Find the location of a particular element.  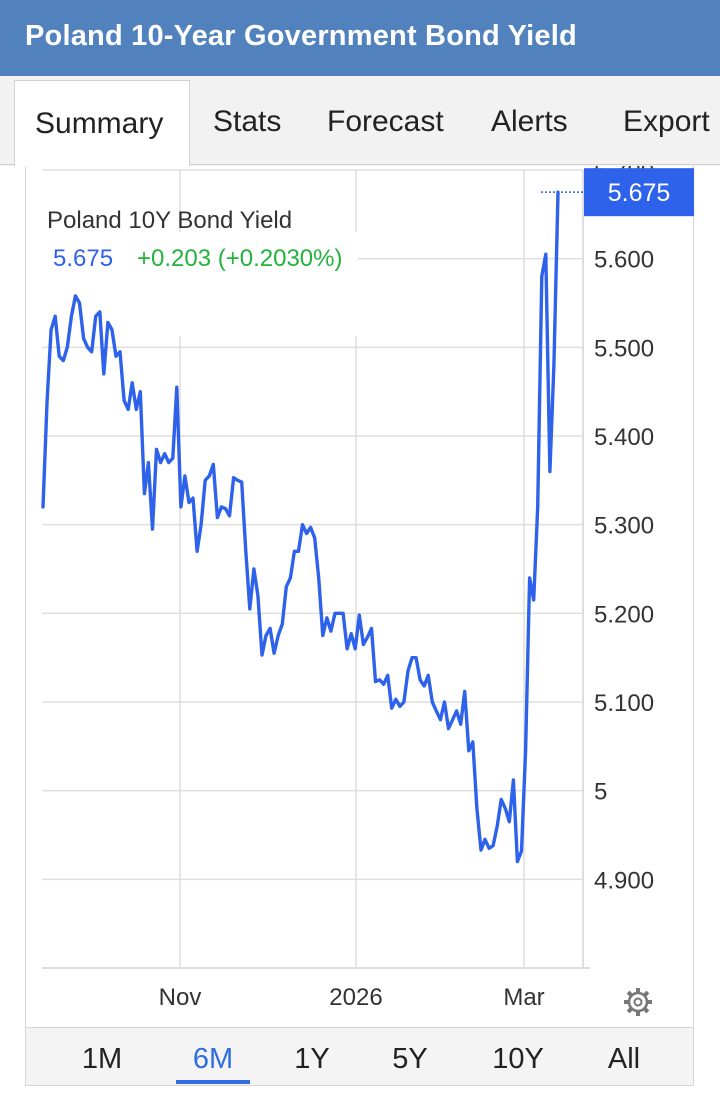

last-value-marker: 5.675 is located at coordinates (617, 192).